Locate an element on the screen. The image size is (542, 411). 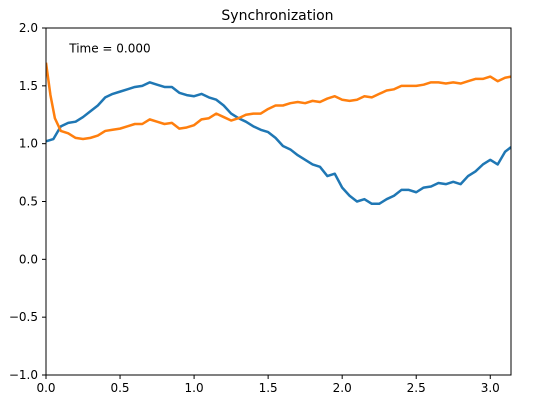
y-tick-label: 1.5 is located at coordinates (28, 86).